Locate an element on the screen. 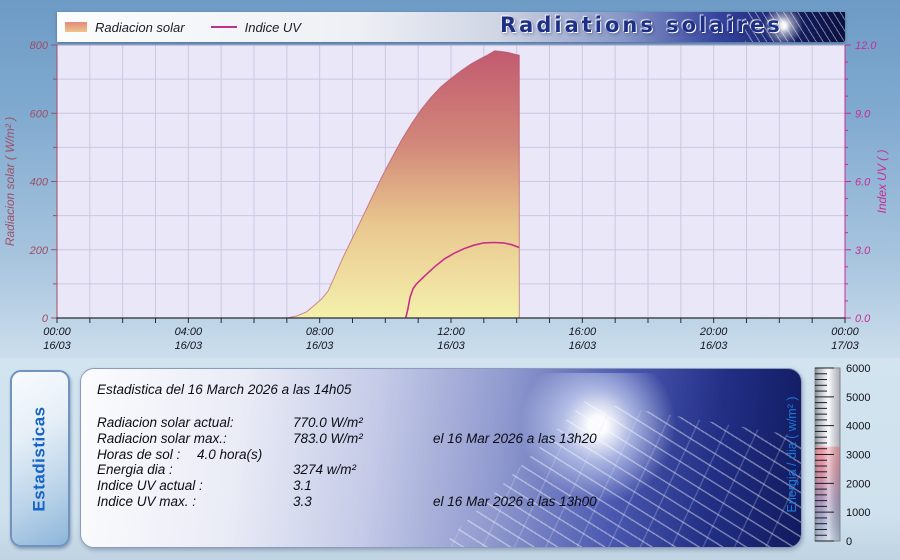 The image size is (900, 560). gauge-tick-label: 4000 is located at coordinates (858, 427).